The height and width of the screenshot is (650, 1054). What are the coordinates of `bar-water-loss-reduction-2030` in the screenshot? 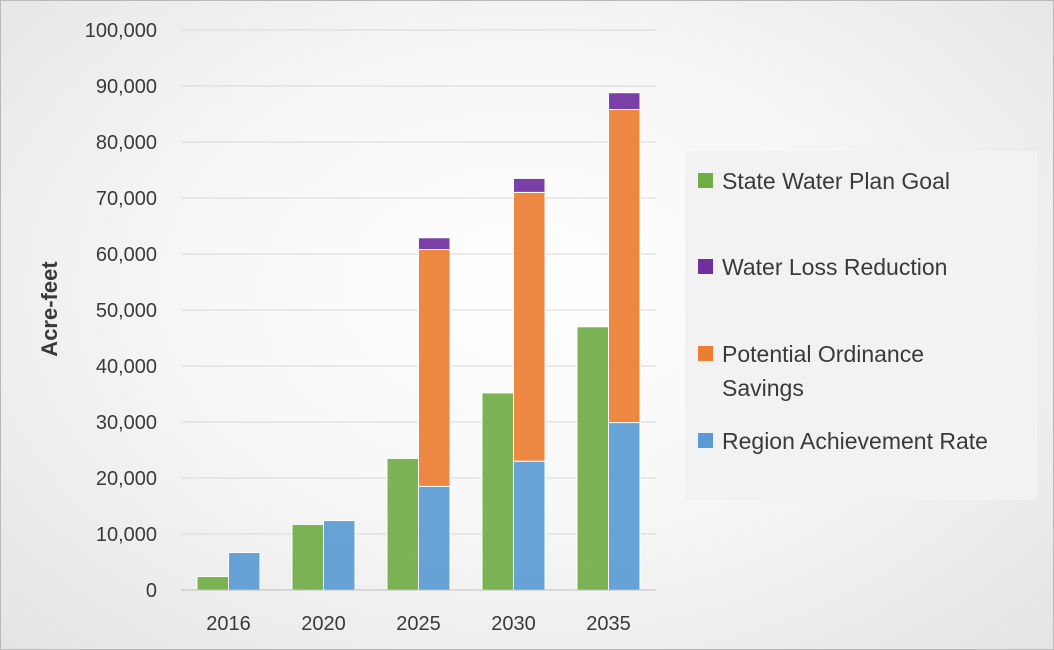 It's located at (529, 185).